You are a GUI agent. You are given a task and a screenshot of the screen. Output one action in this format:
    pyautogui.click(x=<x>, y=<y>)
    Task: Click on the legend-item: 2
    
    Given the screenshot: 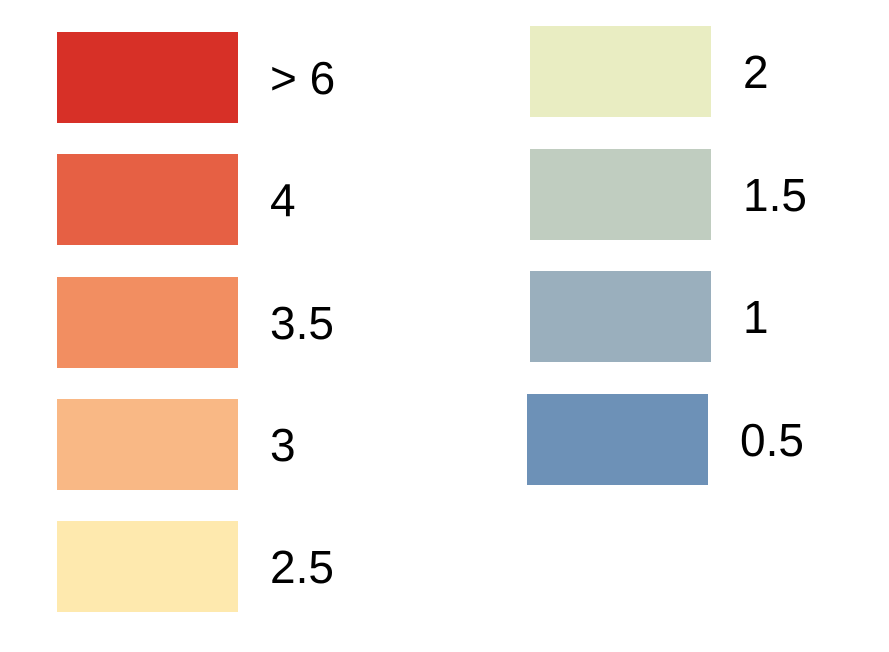 What is the action you would take?
    pyautogui.click(x=680, y=71)
    